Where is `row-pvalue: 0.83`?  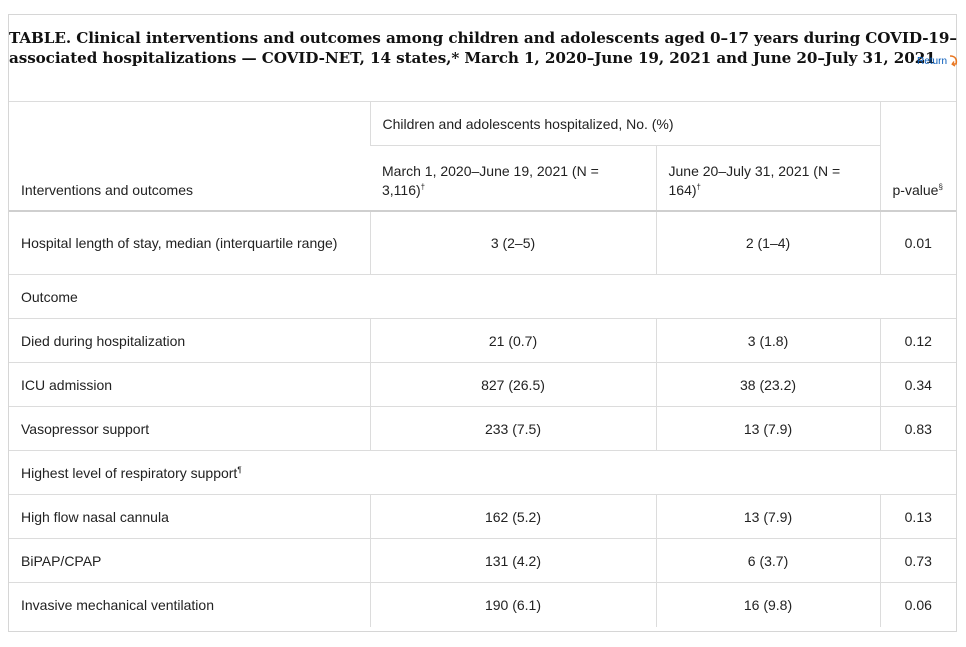 row-pvalue: 0.83 is located at coordinates (918, 428).